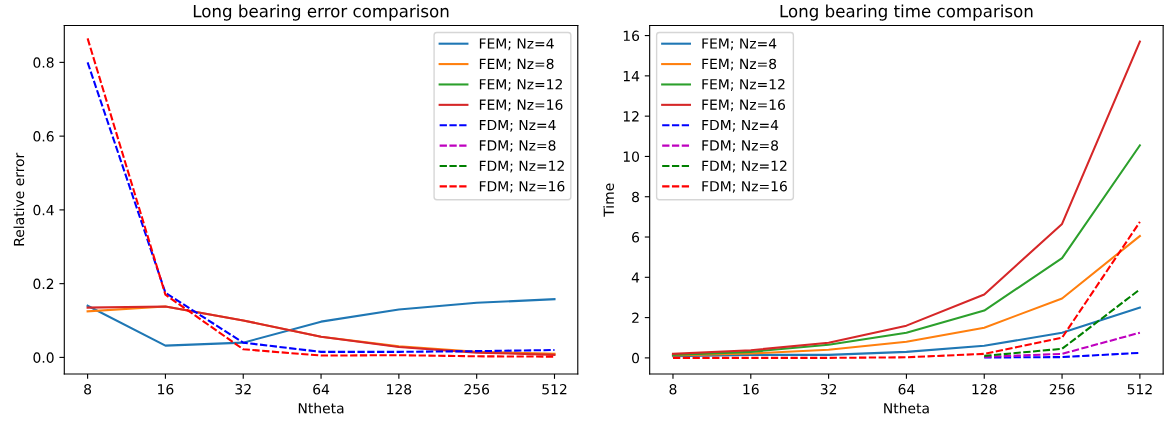 The width and height of the screenshot is (1169, 425). What do you see at coordinates (43, 62) in the screenshot?
I see `y-tick-label: 0.8` at bounding box center [43, 62].